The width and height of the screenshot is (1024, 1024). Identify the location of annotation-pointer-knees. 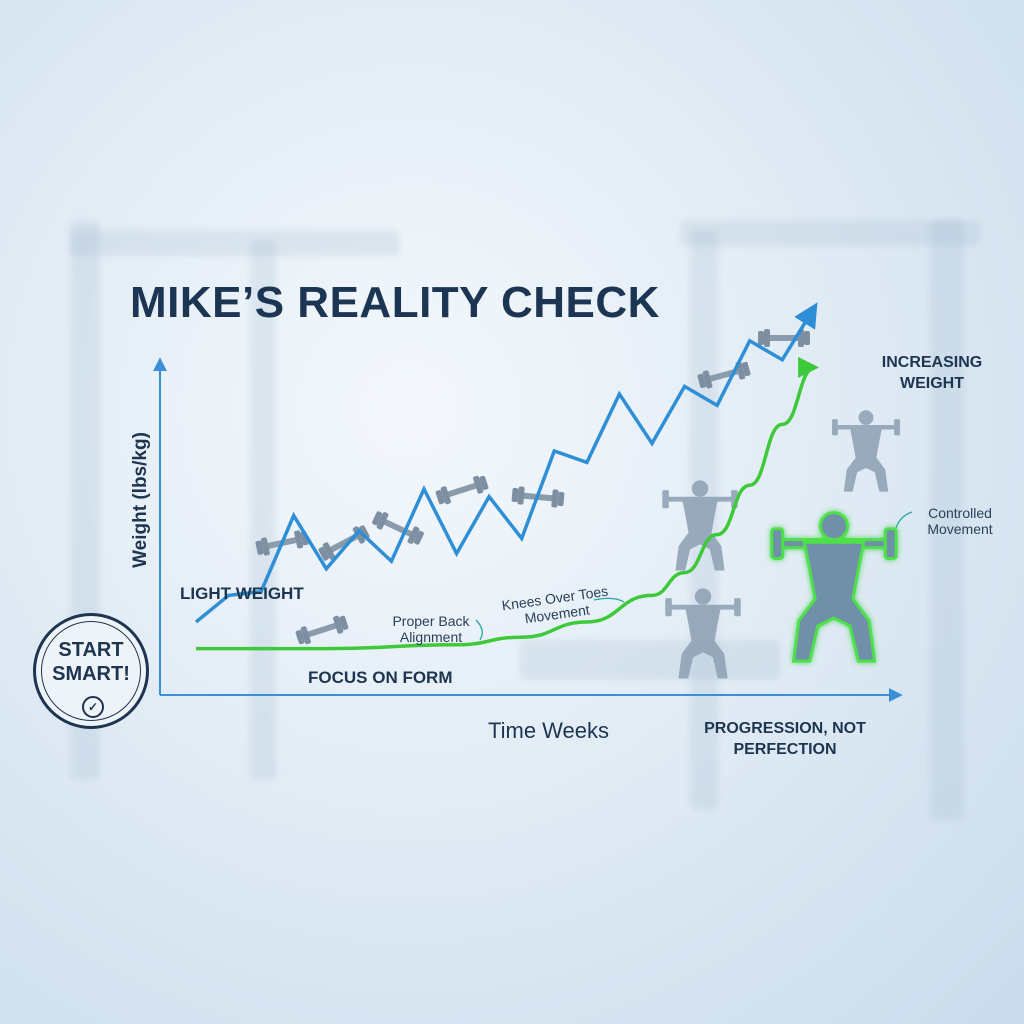
(609, 600).